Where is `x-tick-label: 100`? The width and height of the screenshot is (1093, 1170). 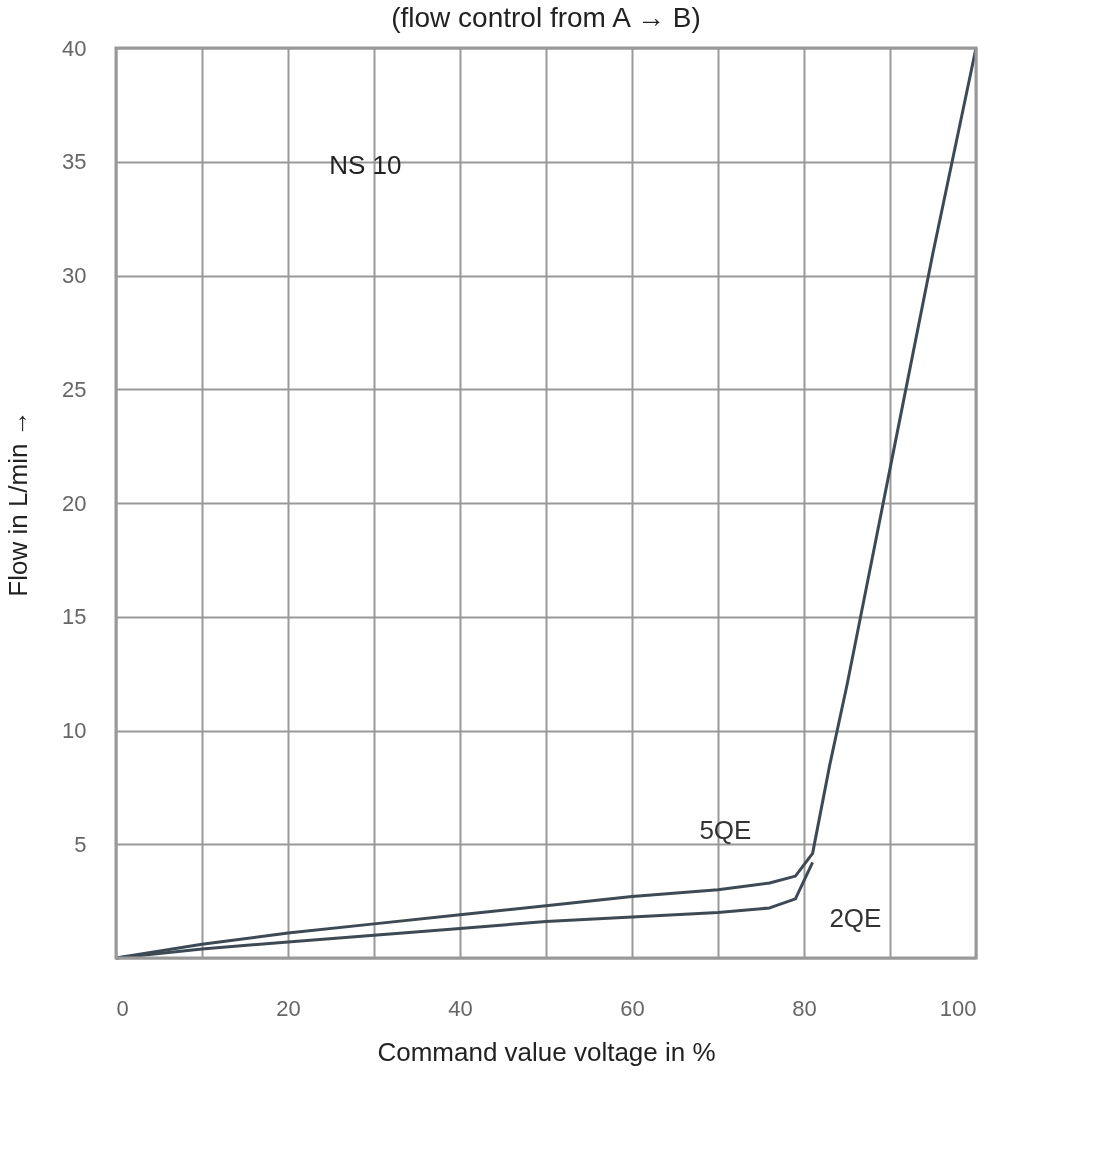
x-tick-label: 100 is located at coordinates (958, 1008).